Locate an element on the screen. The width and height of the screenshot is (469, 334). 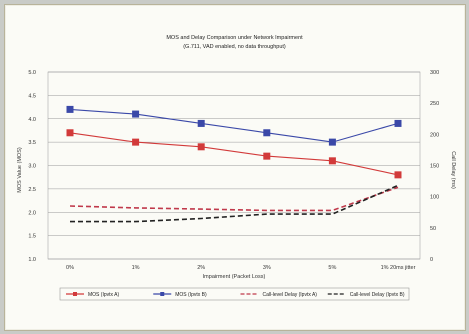
legend-label: Call-level Delay (Ipvtx A) is located at coordinates (290, 295).